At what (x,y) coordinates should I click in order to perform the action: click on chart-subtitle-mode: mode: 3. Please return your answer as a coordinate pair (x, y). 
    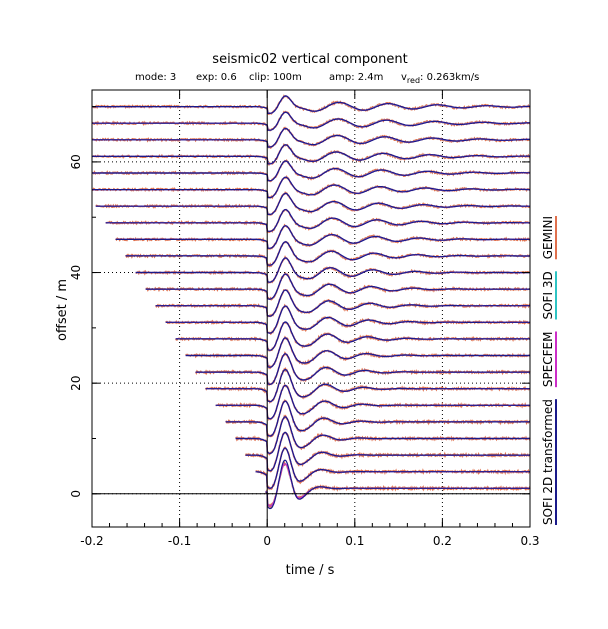
    Looking at the image, I should click on (155, 77).